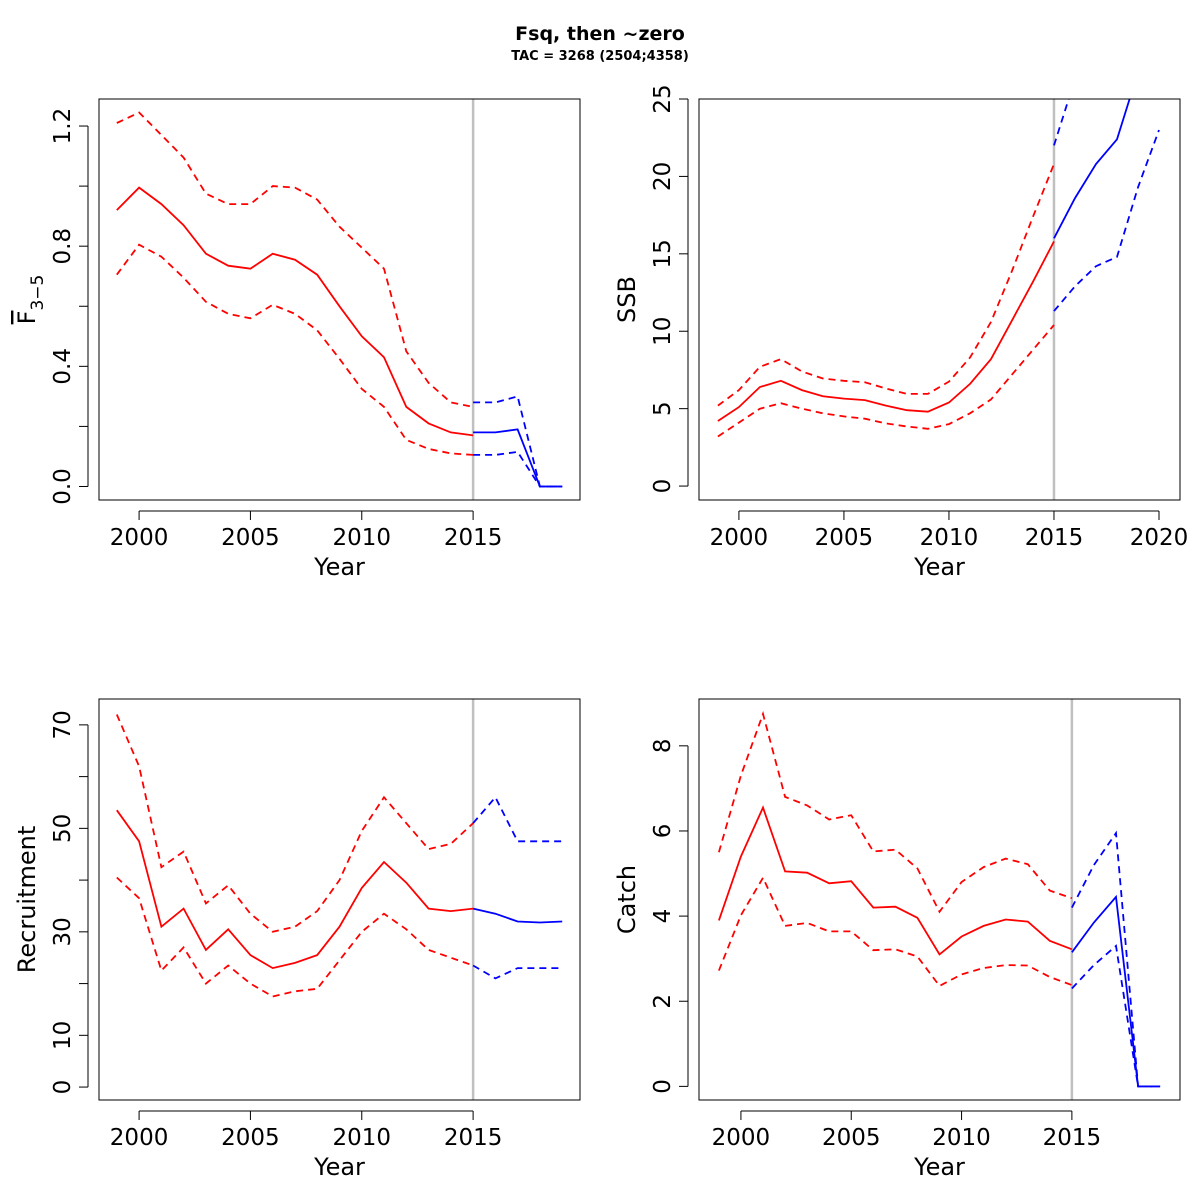 The width and height of the screenshot is (1200, 1200). I want to click on recruitment-y-tick-label: 10, so click(63, 1035).